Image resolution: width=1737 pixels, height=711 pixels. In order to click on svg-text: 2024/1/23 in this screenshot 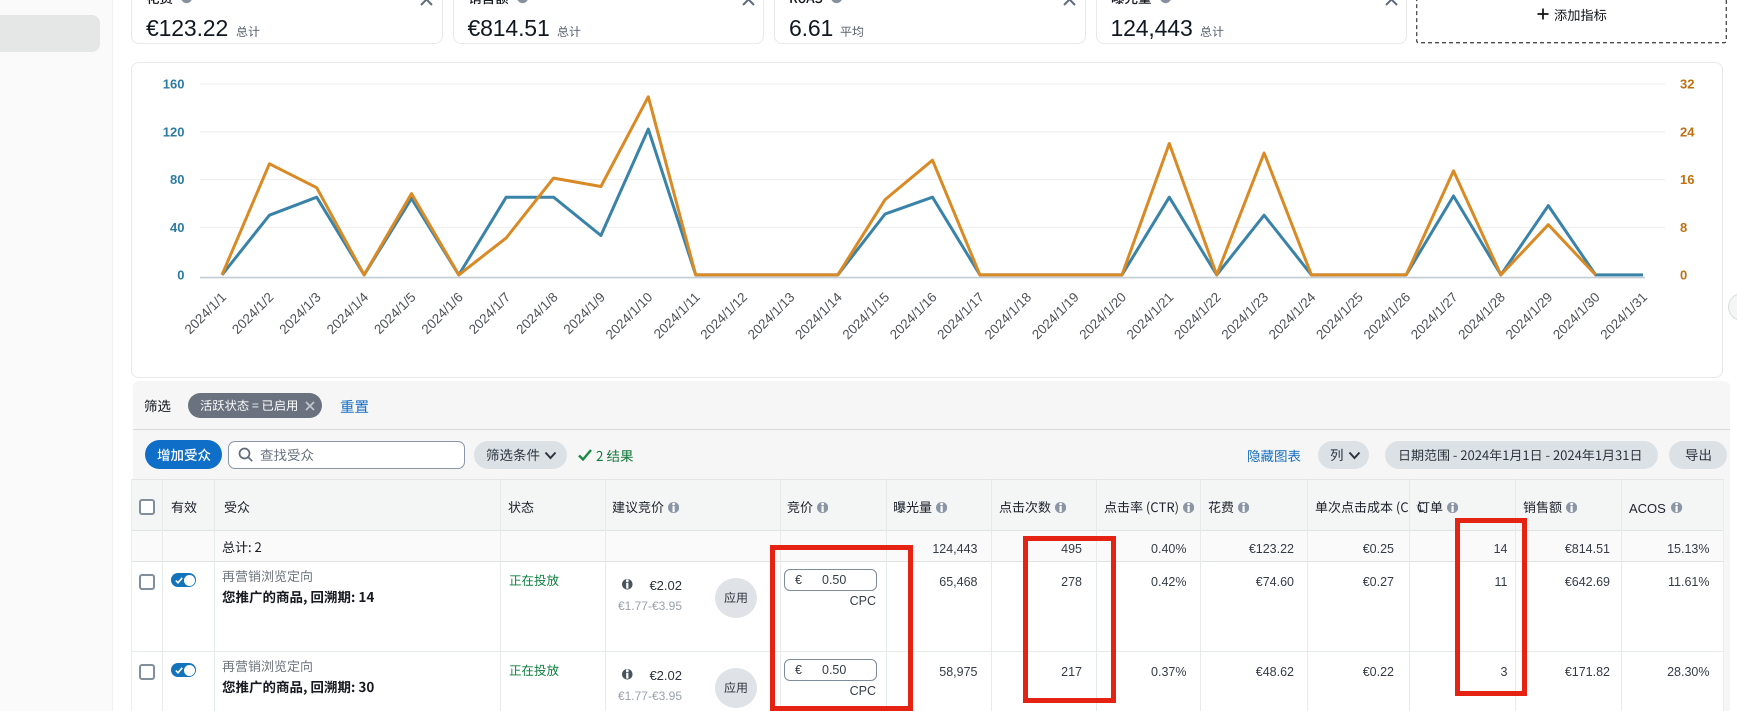, I will do `click(1244, 316)`.